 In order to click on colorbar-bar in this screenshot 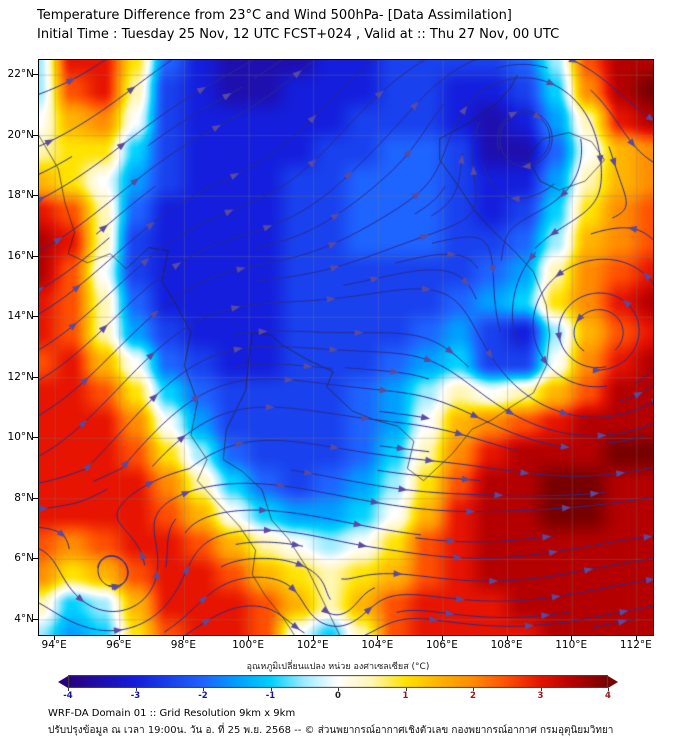, I will do `click(338, 681)`.